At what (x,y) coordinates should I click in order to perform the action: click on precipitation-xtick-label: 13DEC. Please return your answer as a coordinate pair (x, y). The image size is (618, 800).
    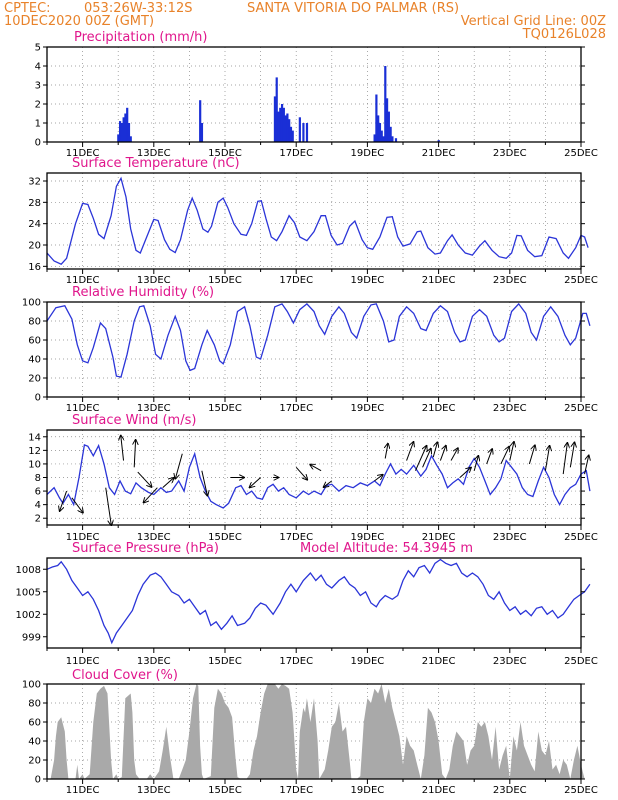
    Looking at the image, I should click on (154, 153).